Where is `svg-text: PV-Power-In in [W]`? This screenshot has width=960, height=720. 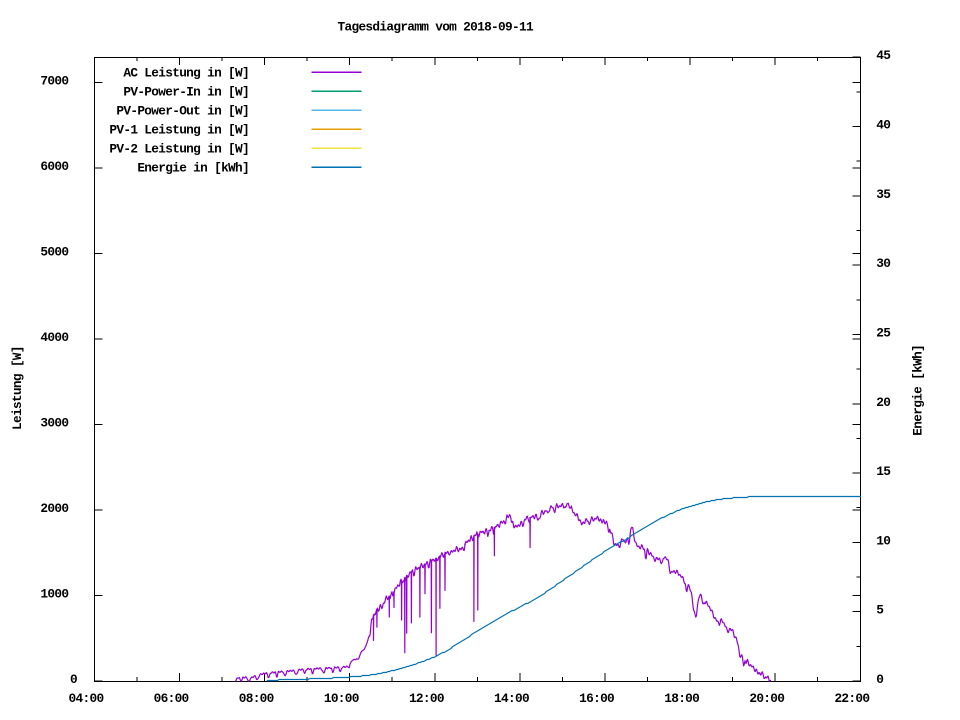 svg-text: PV-Power-In in [W] is located at coordinates (186, 91).